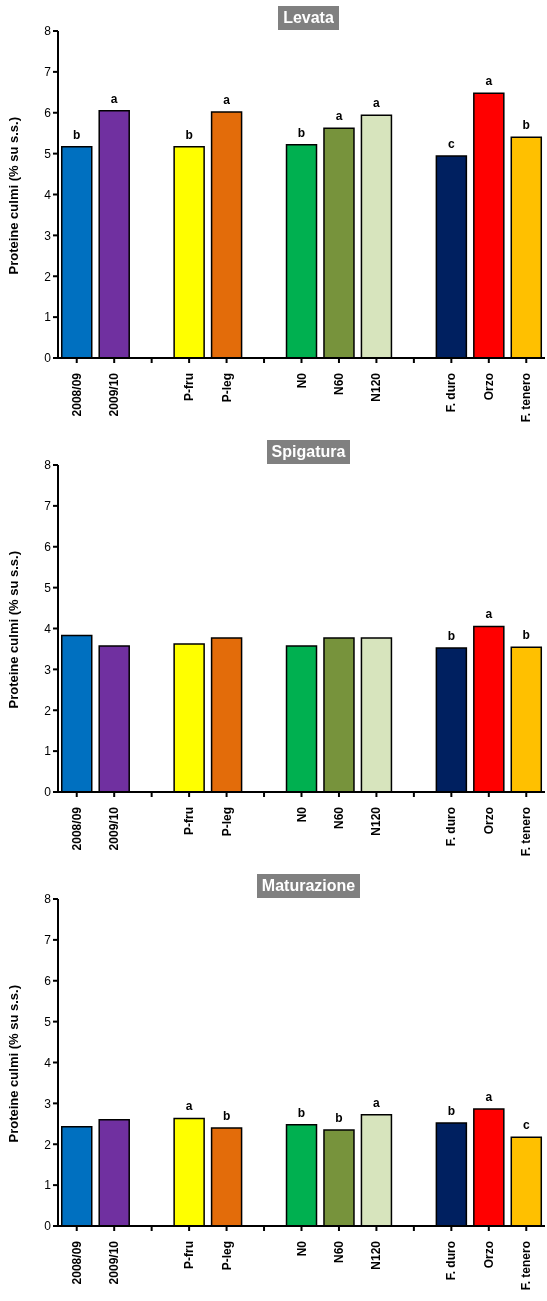  What do you see at coordinates (308, 18) in the screenshot?
I see `chart-title: Levata` at bounding box center [308, 18].